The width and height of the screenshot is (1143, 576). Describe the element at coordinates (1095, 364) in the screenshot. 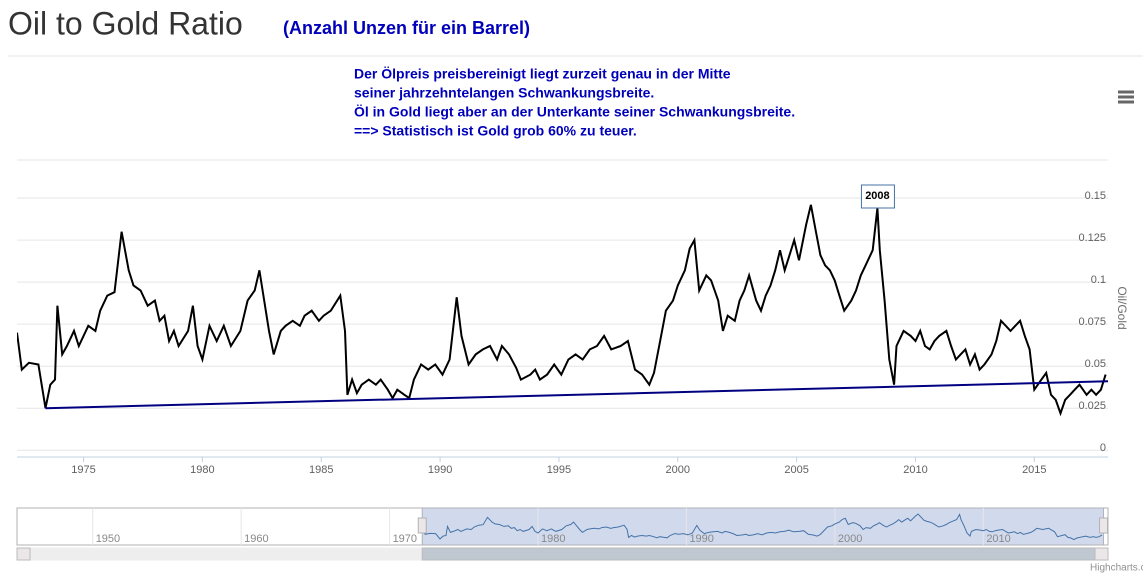

I see `y-tick-label: 0.05` at that location.